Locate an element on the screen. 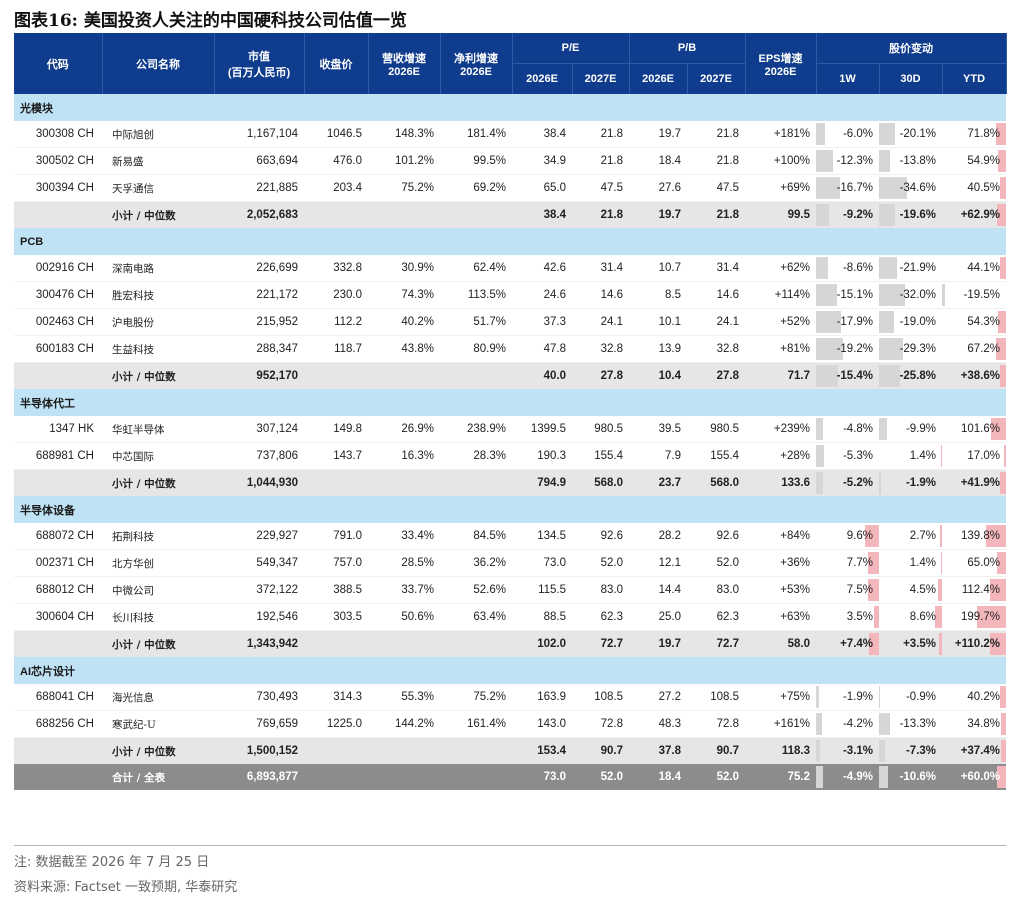 This screenshot has height=903, width=1024. w1-value: 7.5% is located at coordinates (860, 590).